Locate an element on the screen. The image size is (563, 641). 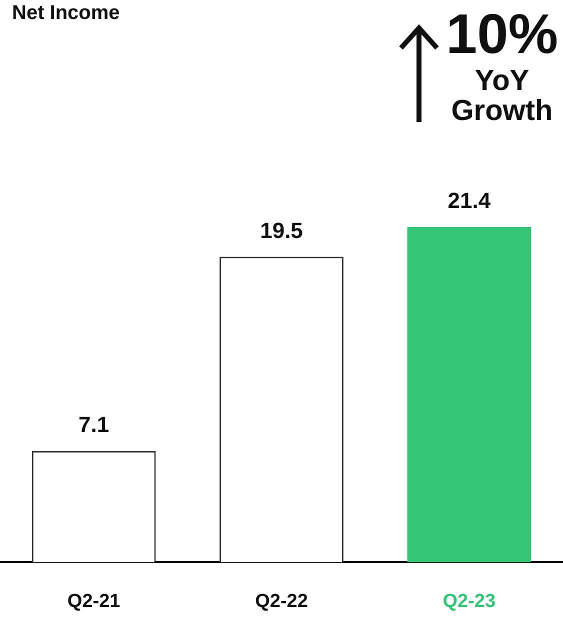
x-tick-label: Q2-23 is located at coordinates (469, 601).